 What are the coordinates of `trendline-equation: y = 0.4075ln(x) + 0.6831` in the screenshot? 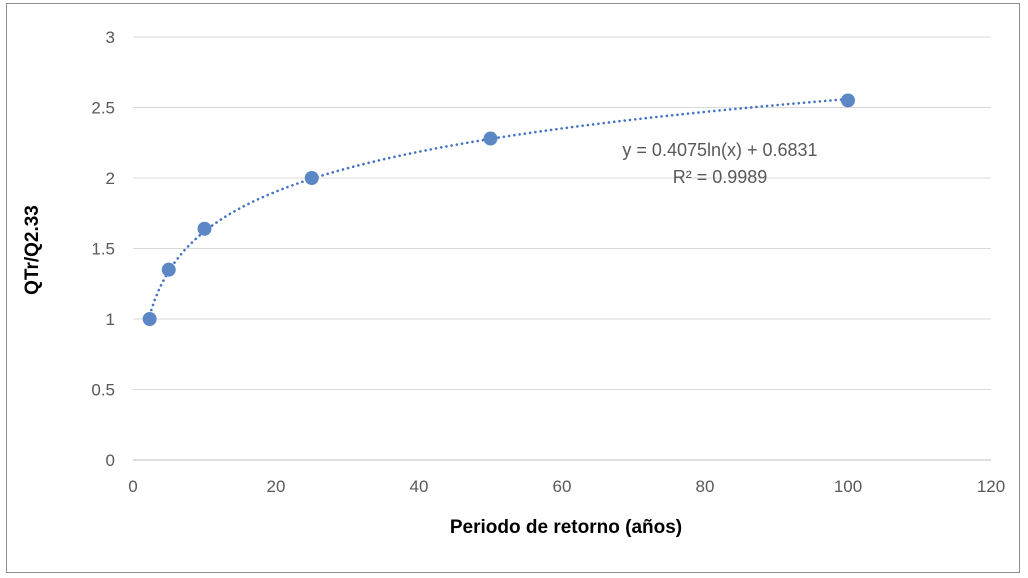 It's located at (719, 150).